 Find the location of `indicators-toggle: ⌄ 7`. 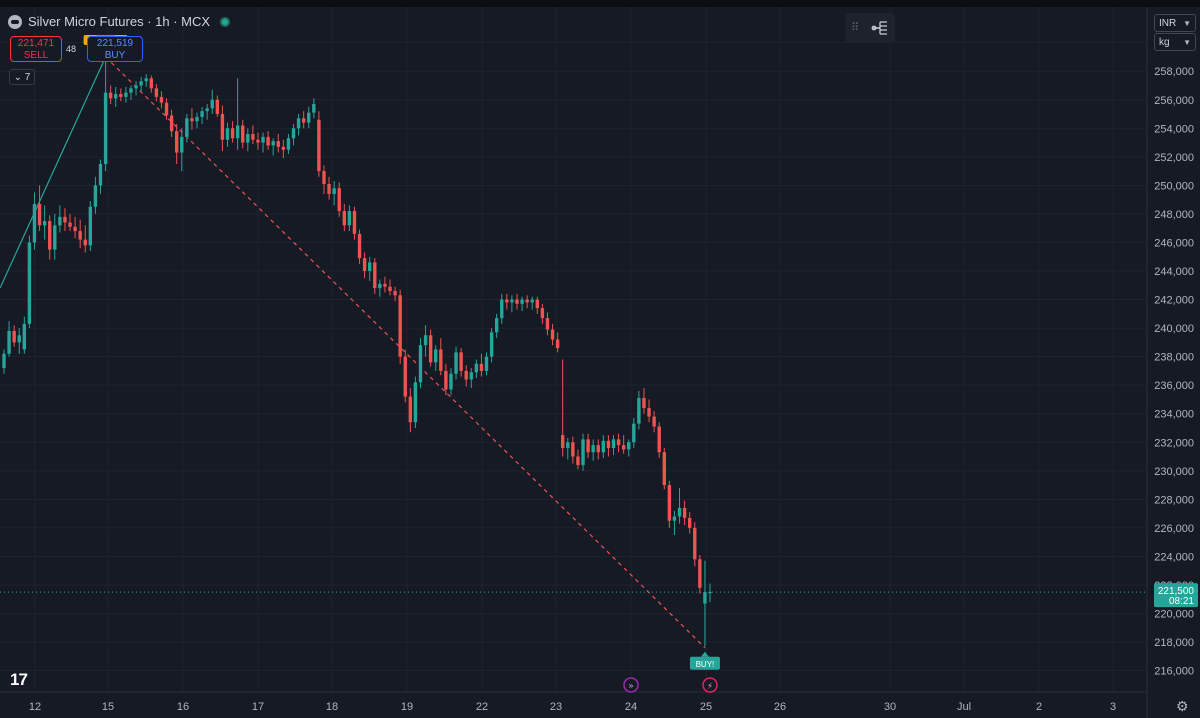

indicators-toggle: ⌄ 7 is located at coordinates (22, 77).